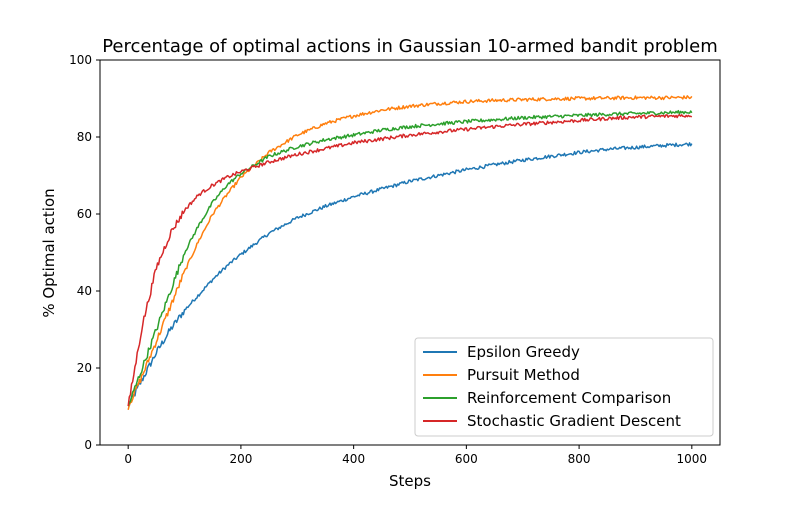 The height and width of the screenshot is (505, 800). I want to click on y-tick-label: 0, so click(88, 445).